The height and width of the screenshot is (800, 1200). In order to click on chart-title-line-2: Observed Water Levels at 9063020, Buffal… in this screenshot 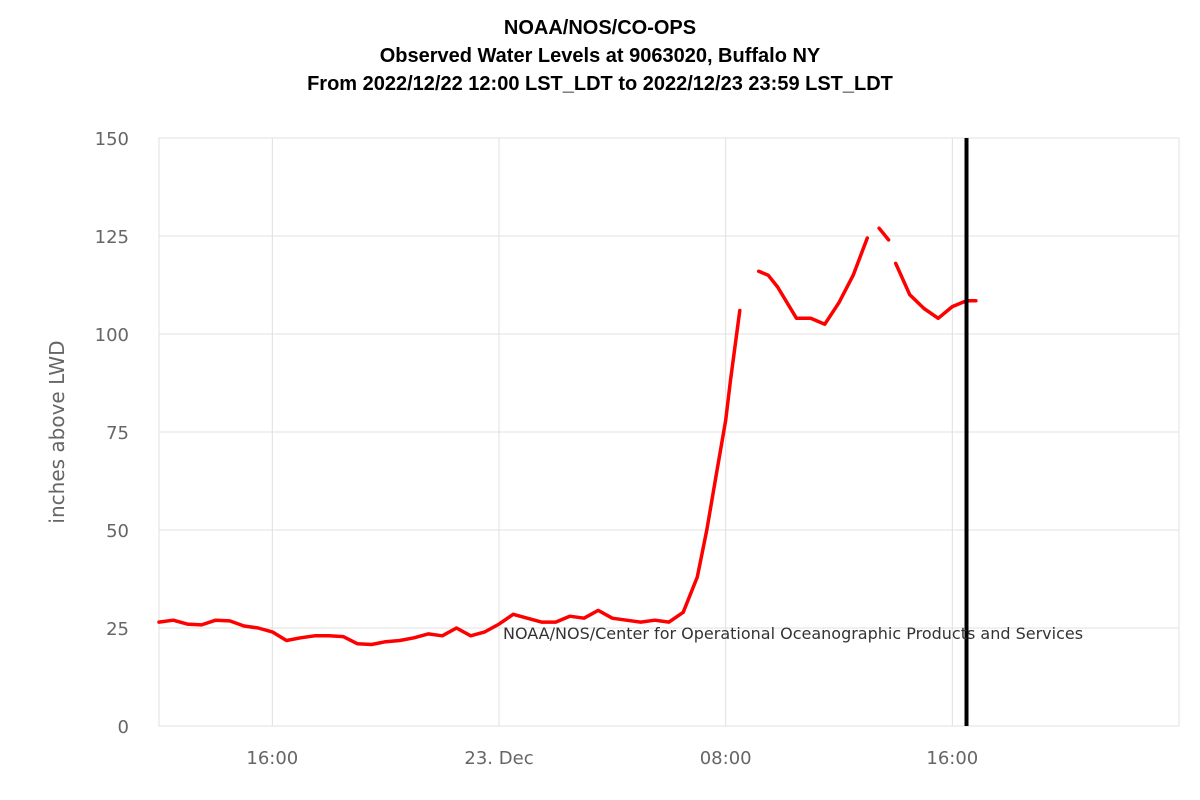, I will do `click(600, 56)`.